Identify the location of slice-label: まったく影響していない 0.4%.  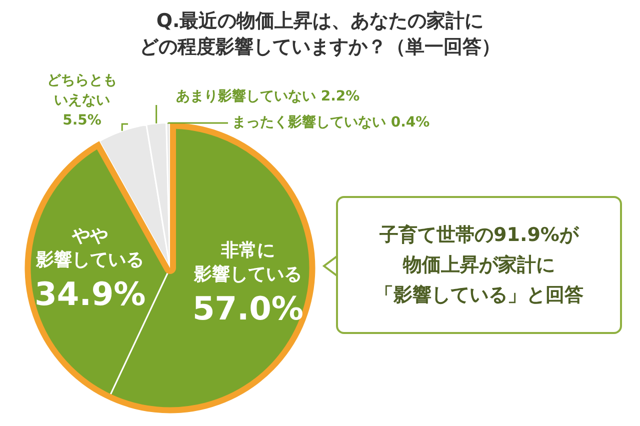
(331, 122).